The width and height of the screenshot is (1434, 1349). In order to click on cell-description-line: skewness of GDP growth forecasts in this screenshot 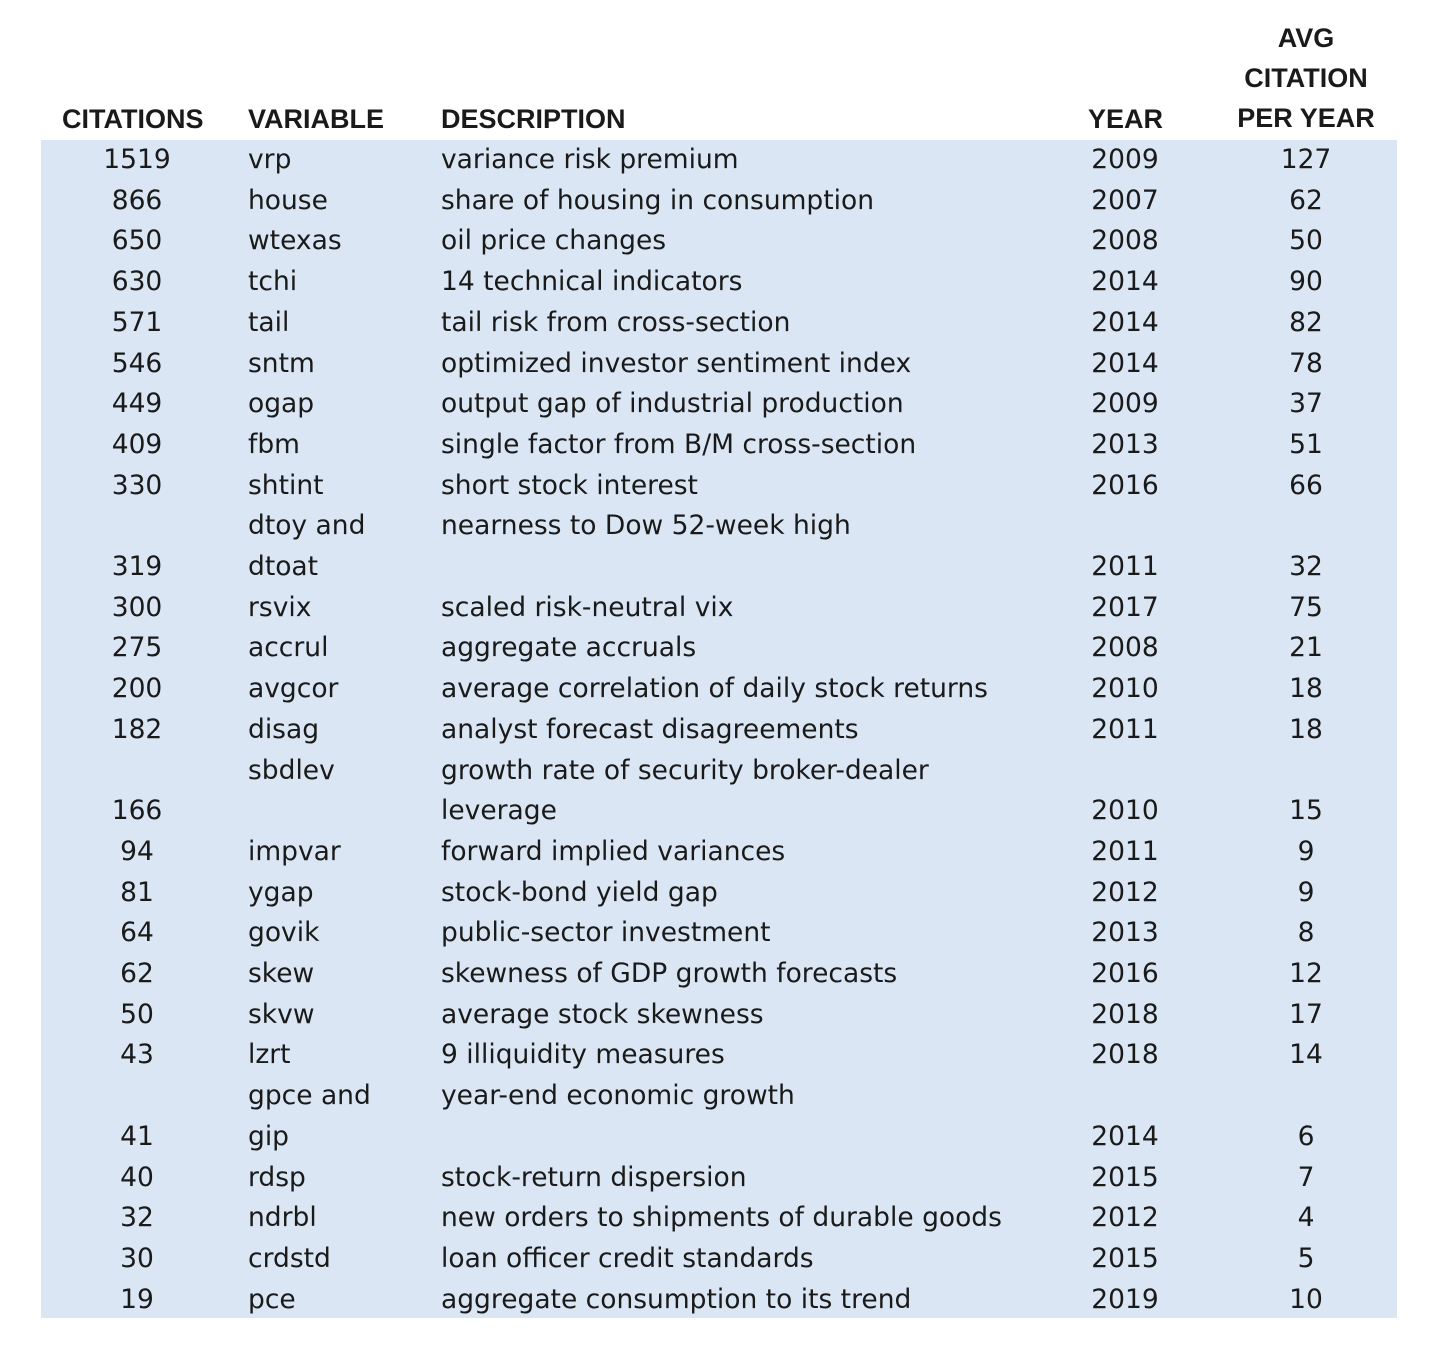, I will do `click(669, 973)`.